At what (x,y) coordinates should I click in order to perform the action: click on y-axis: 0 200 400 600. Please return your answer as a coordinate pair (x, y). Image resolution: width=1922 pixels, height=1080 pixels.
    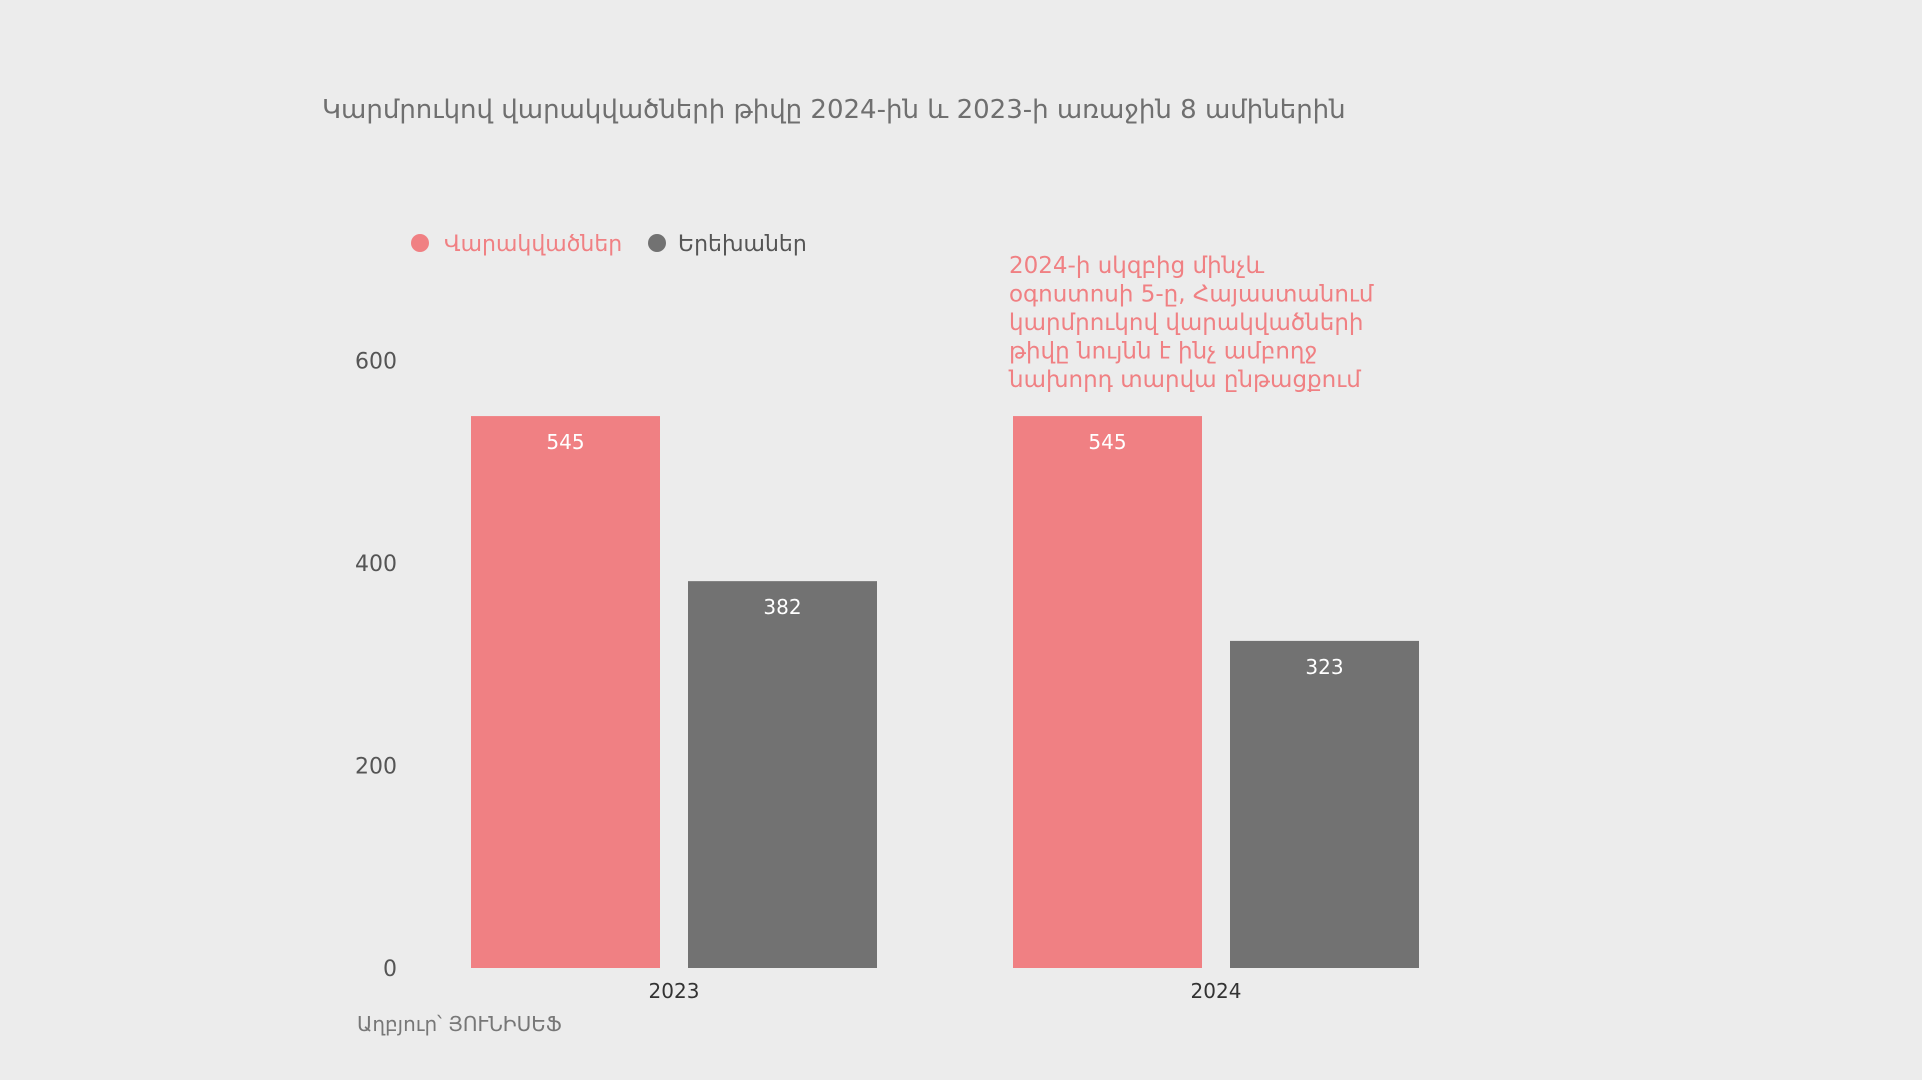
    Looking at the image, I should click on (376, 665).